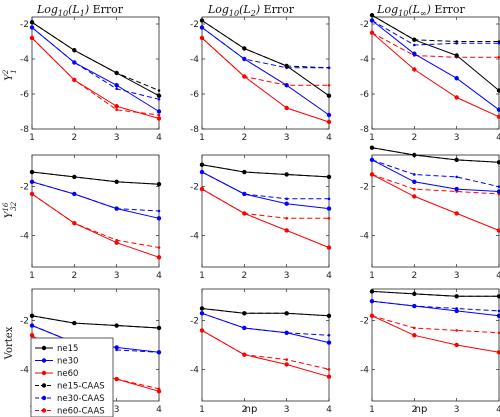 This screenshot has width=500, height=417. I want to click on column-title-3: Log10(L∞) Error, so click(420, 10).